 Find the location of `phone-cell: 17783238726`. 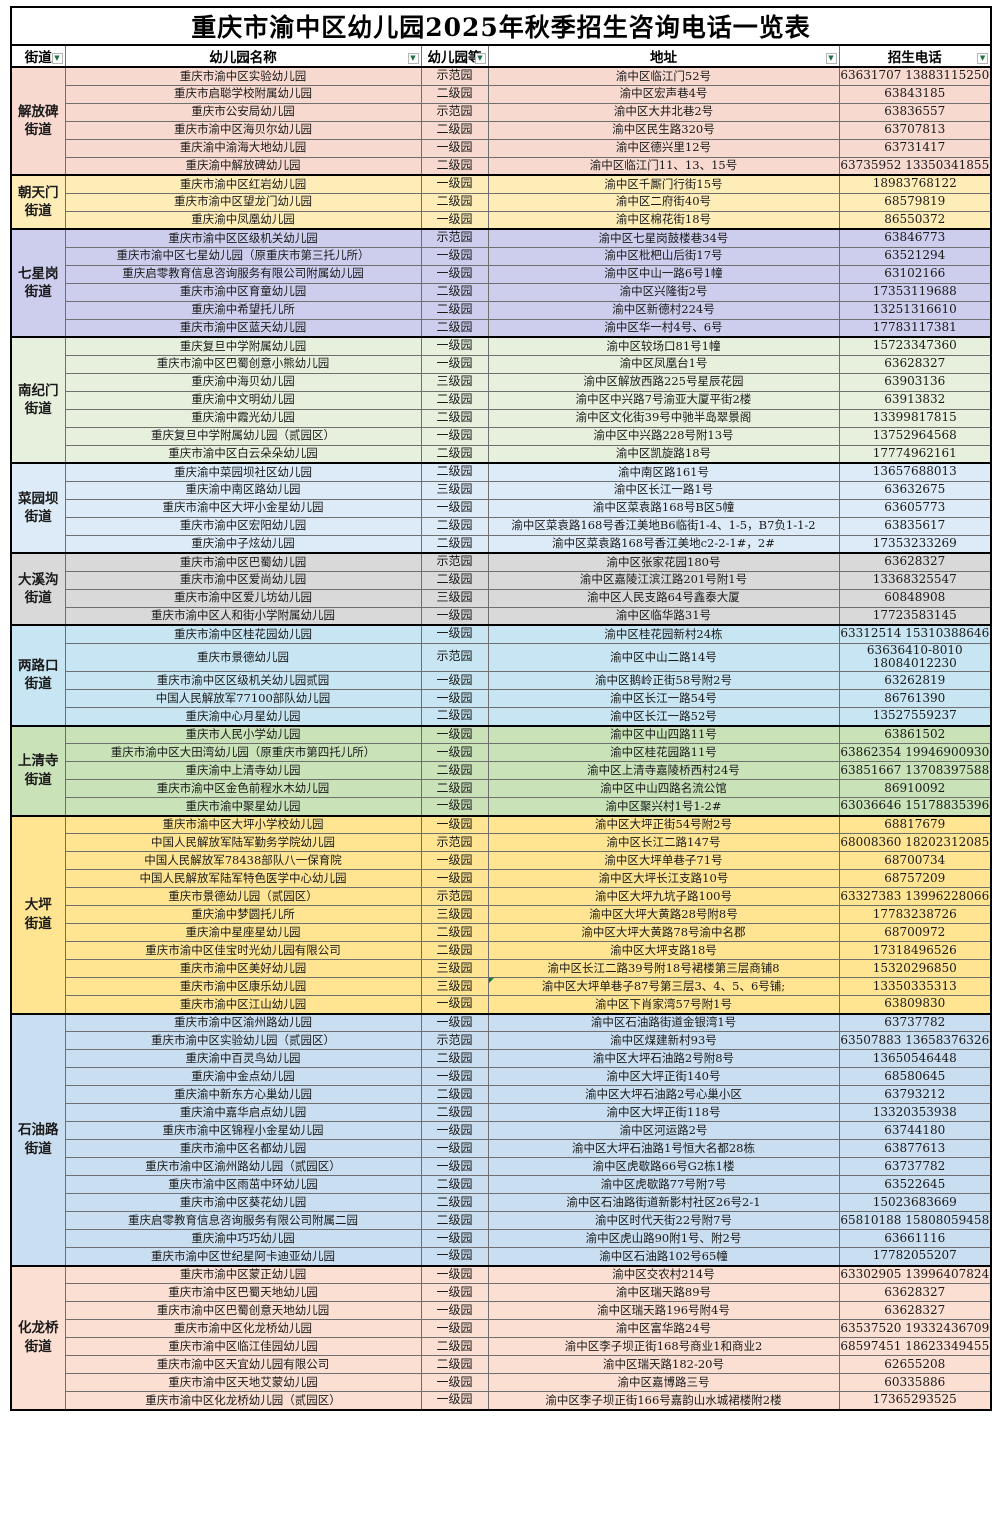

phone-cell: 17783238726 is located at coordinates (915, 915).